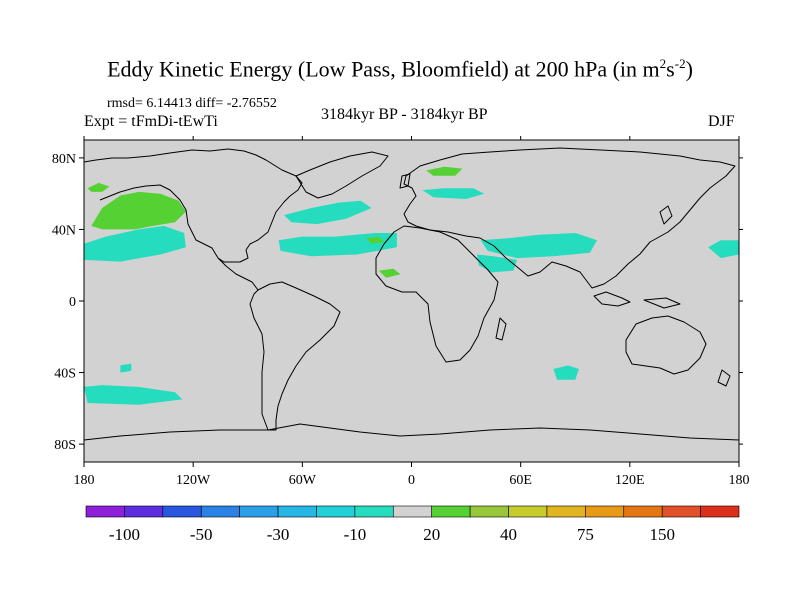 Image resolution: width=800 pixels, height=600 pixels. I want to click on colorbar-label: -10, so click(355, 534).